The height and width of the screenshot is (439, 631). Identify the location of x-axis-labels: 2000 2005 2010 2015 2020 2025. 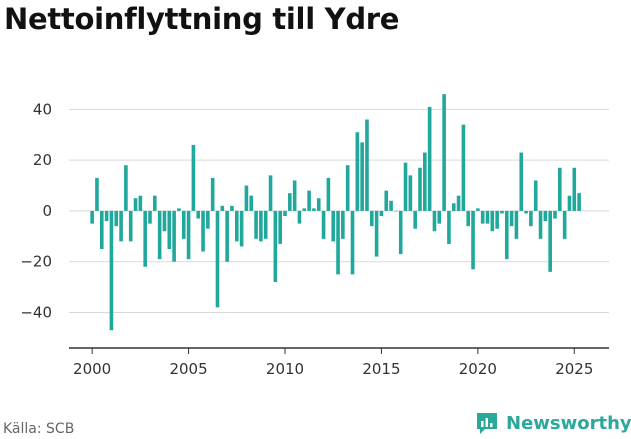
(333, 369).